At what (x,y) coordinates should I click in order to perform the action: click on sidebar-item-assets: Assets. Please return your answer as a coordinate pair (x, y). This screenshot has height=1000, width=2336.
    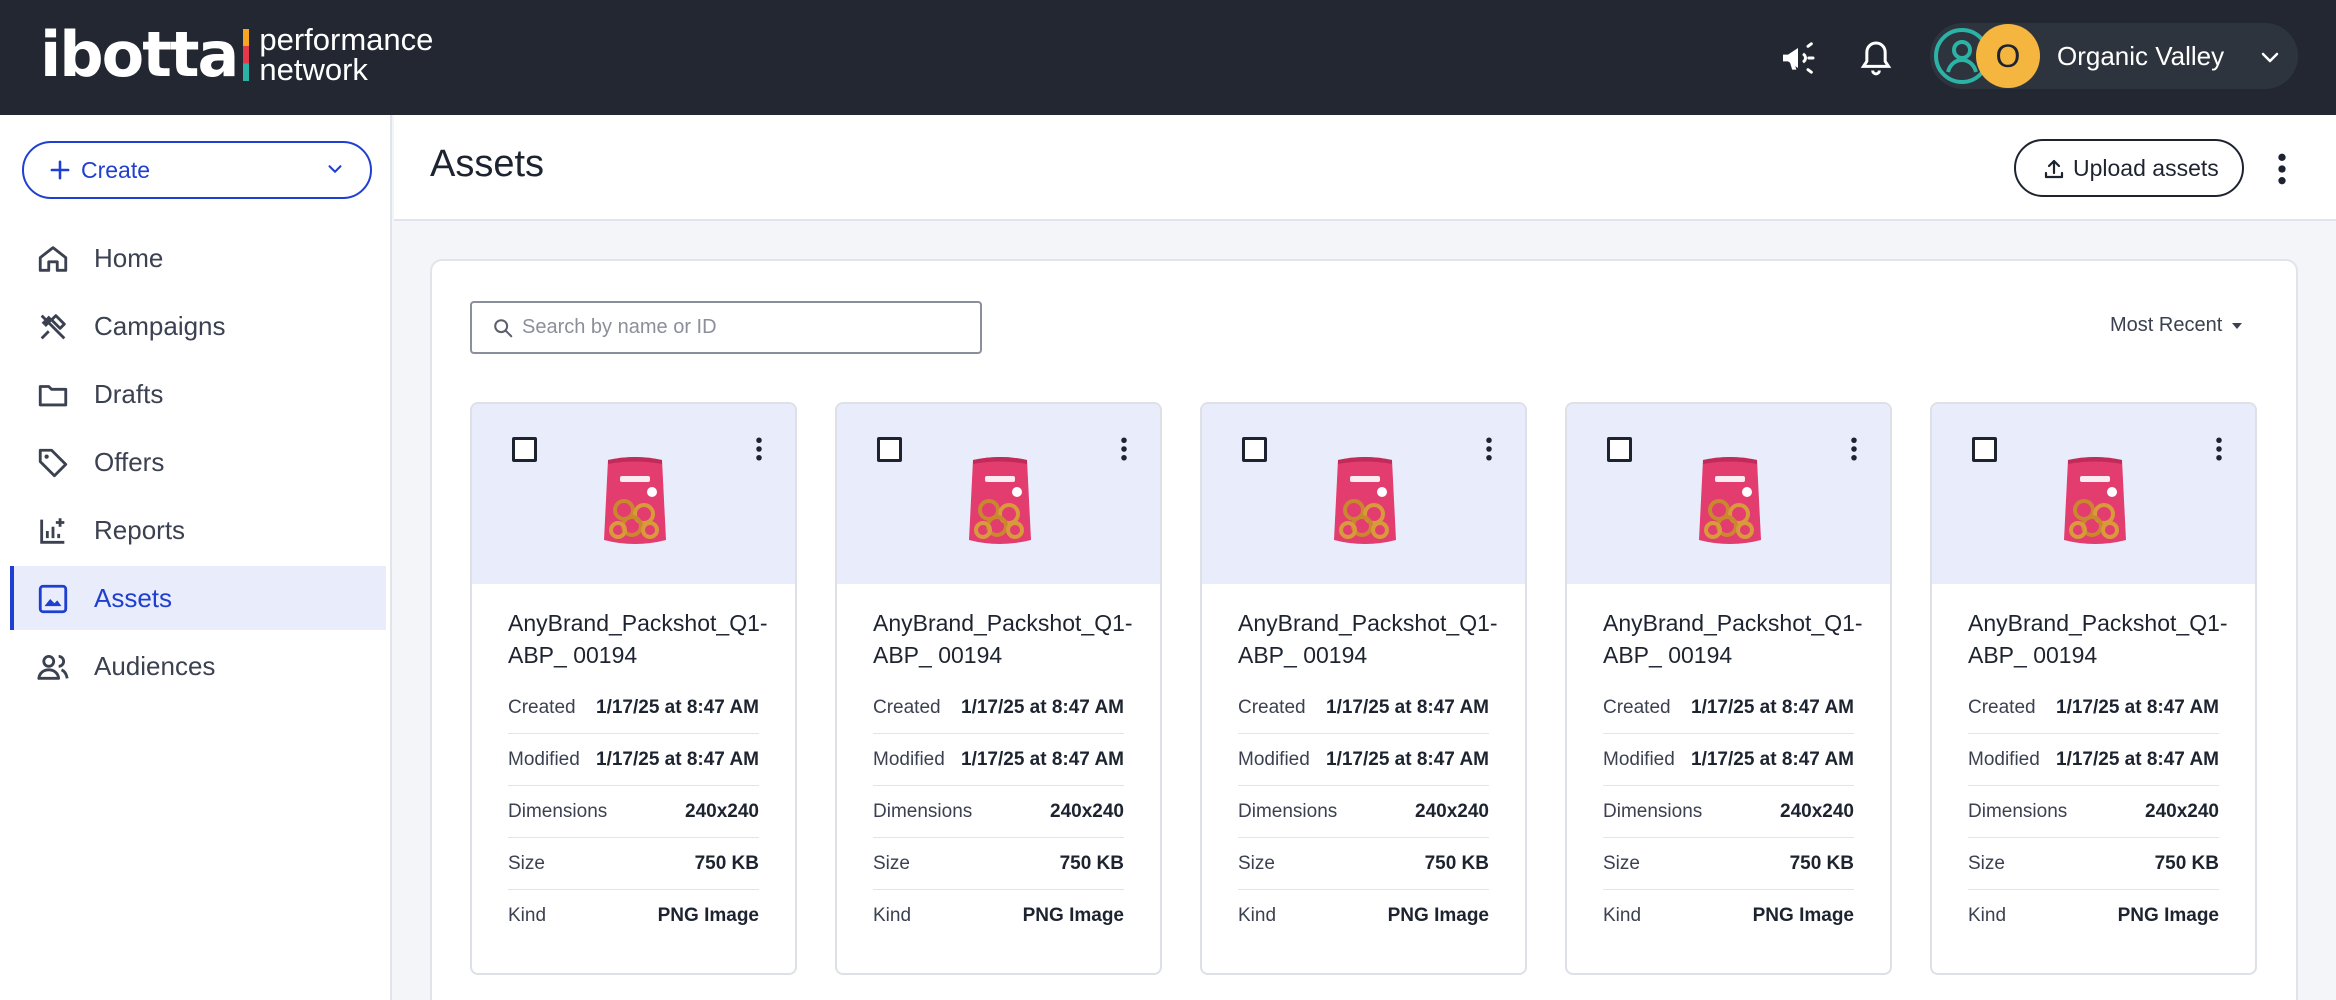
    Looking at the image, I should click on (198, 598).